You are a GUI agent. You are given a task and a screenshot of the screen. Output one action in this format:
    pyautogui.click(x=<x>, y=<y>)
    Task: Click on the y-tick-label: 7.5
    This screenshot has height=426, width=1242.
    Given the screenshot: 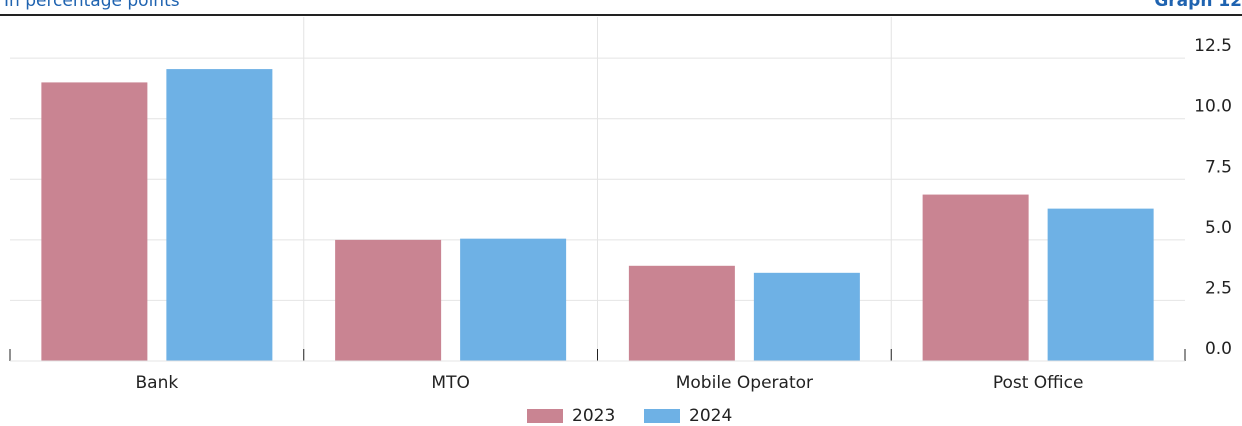 What is the action you would take?
    pyautogui.click(x=1218, y=167)
    